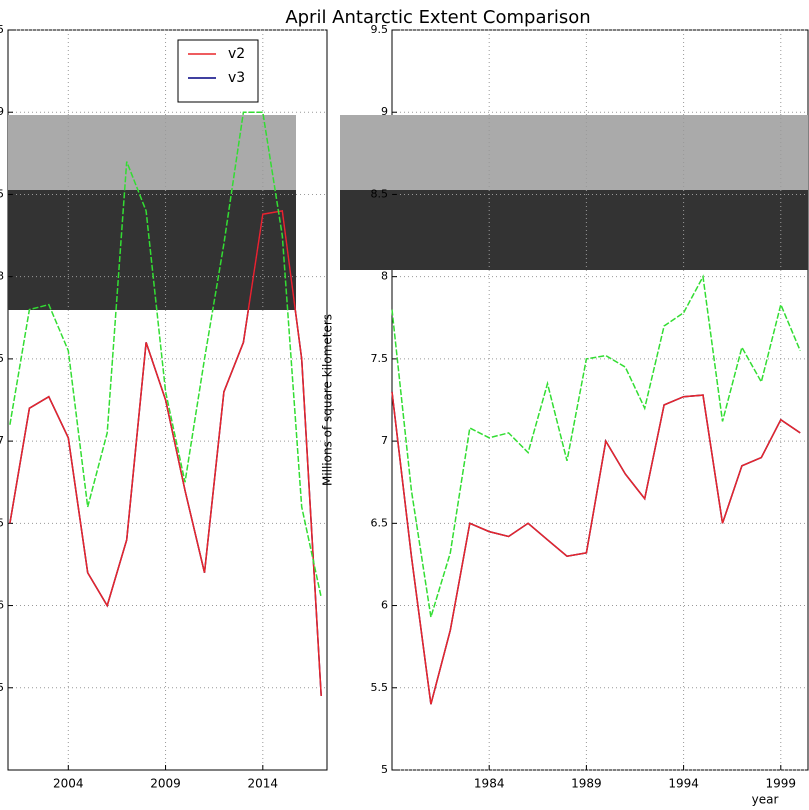 The height and width of the screenshot is (810, 809). I want to click on legend-label: v3, so click(236, 78).